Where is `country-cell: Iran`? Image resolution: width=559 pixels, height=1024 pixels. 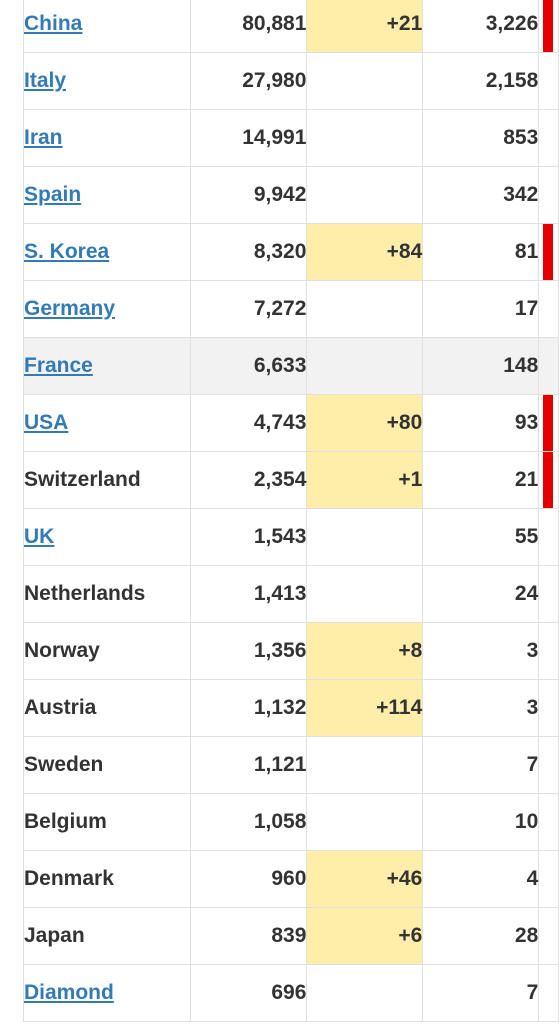 country-cell: Iran is located at coordinates (107, 138).